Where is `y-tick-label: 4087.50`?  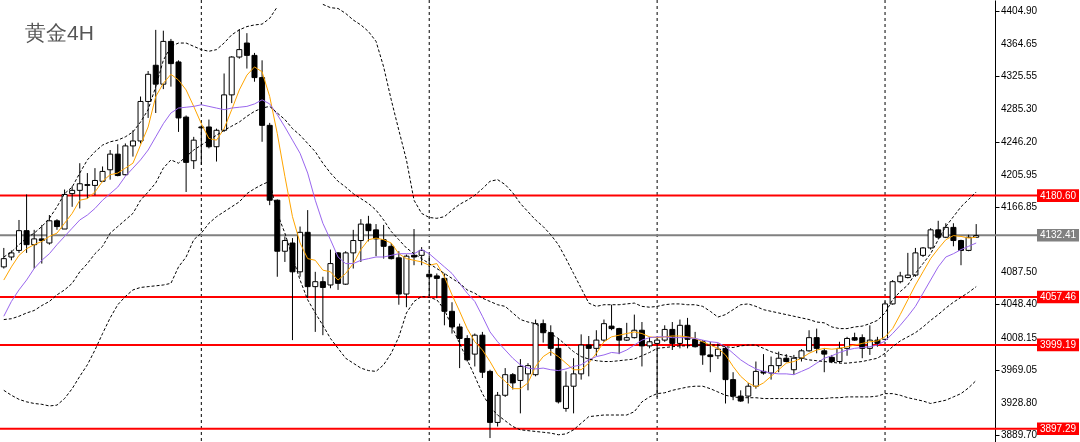 y-tick-label: 4087.50 is located at coordinates (1019, 272).